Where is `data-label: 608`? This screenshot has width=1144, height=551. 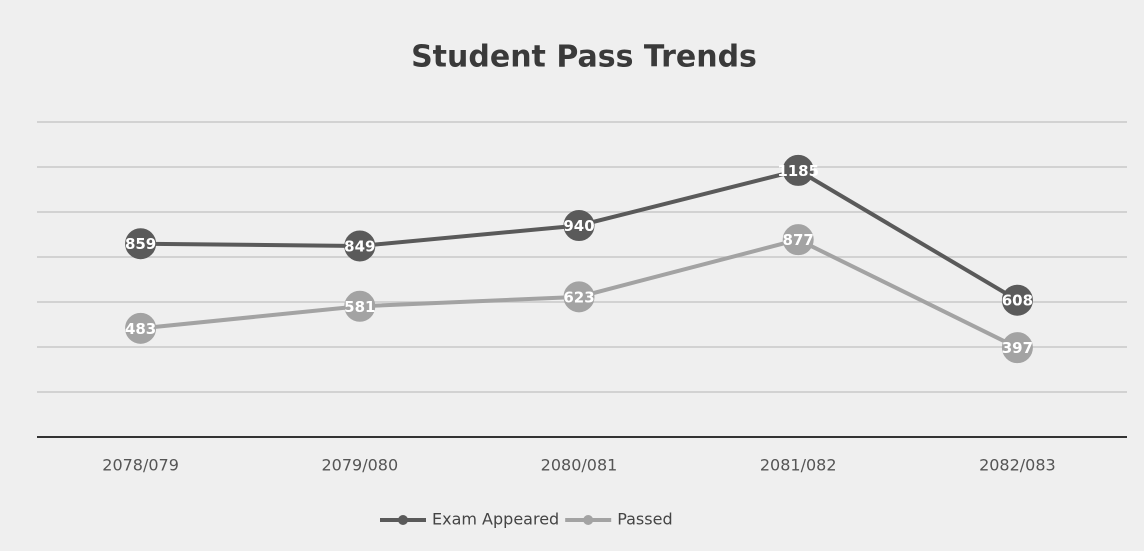
data-label: 608 is located at coordinates (1017, 301).